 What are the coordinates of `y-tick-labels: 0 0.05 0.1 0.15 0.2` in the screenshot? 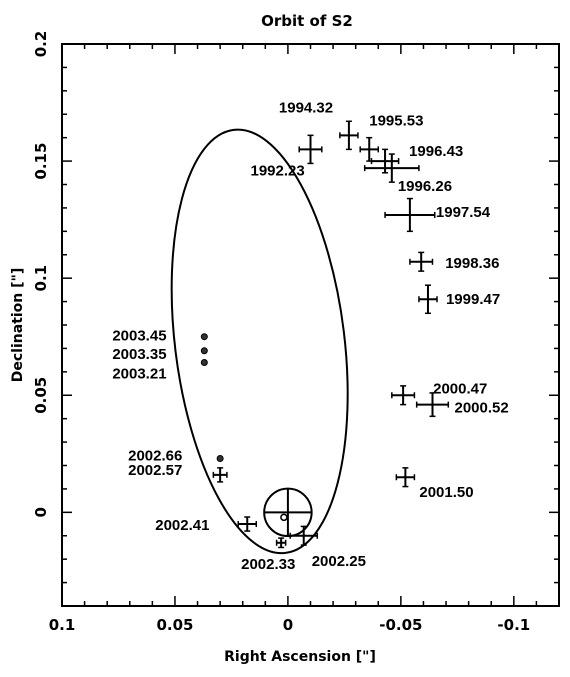 It's located at (41, 274).